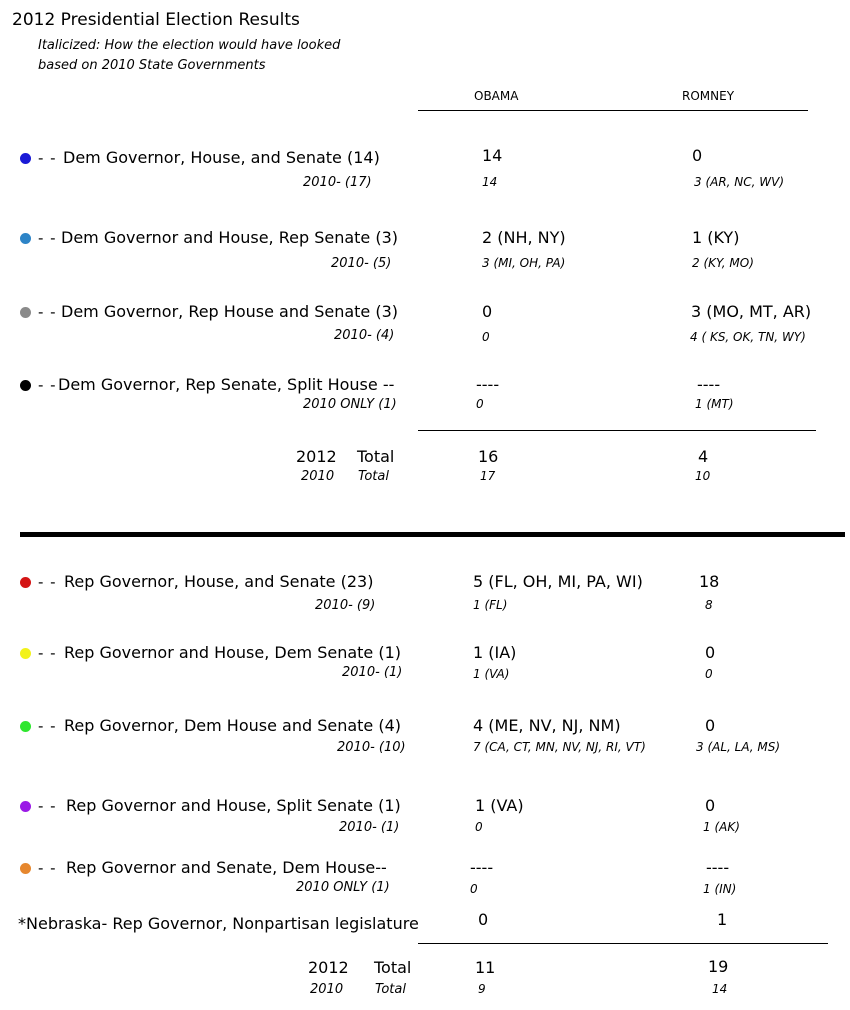  Describe the element at coordinates (343, 887) in the screenshot. I see `rep-row-2010-count: 2010 ONLY (1)` at that location.